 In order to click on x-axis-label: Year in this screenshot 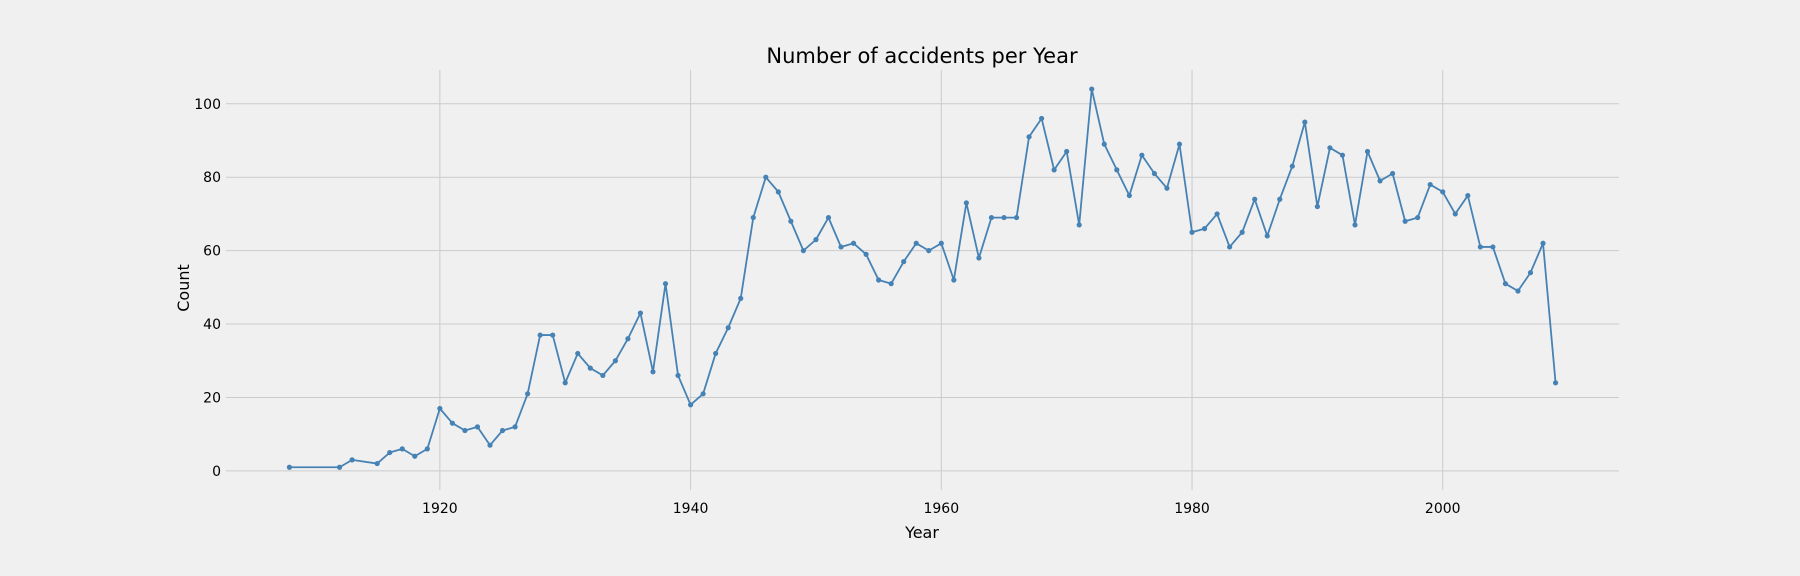, I will do `click(921, 532)`.